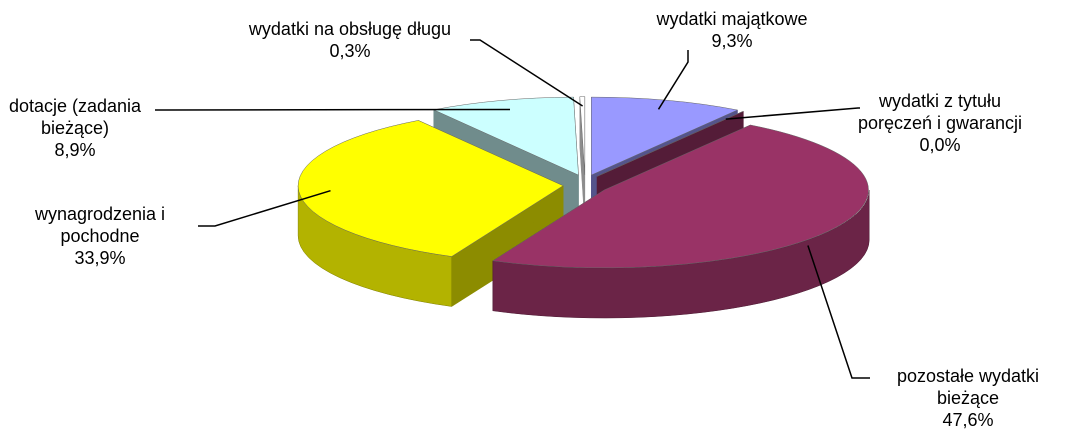 This screenshot has height=435, width=1082. What do you see at coordinates (732, 19) in the screenshot?
I see `category-label: wydatki majątkowe` at bounding box center [732, 19].